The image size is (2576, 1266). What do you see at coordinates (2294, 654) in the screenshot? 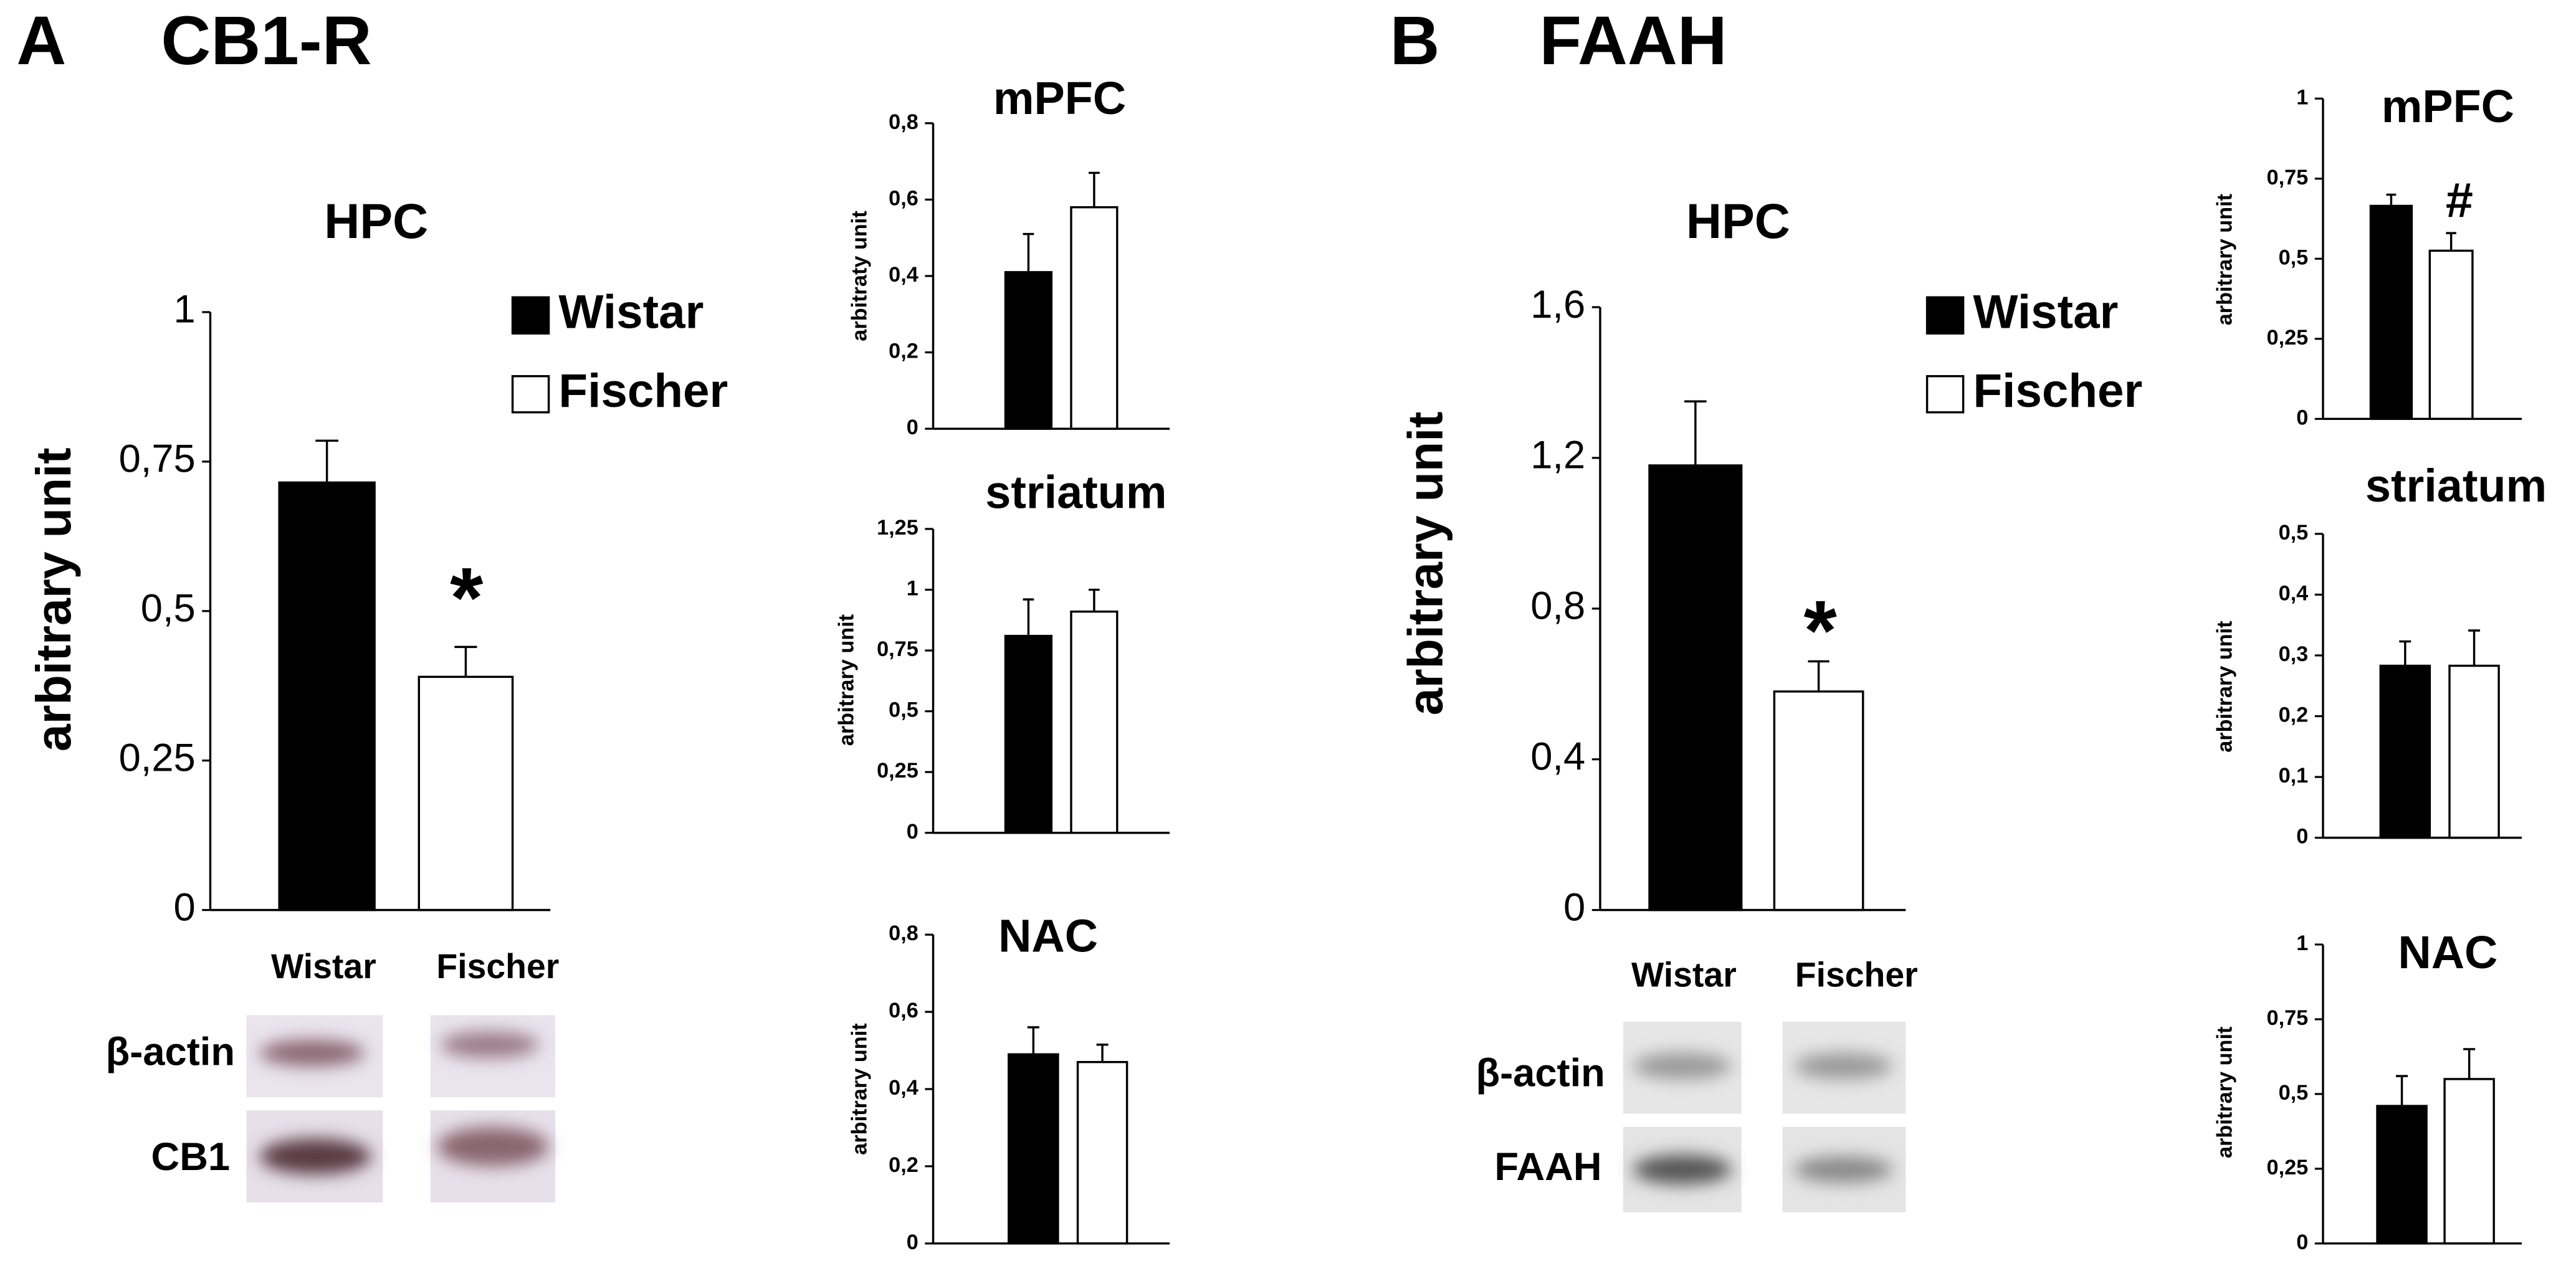
I see `y-tick-label: 0,3` at bounding box center [2294, 654].